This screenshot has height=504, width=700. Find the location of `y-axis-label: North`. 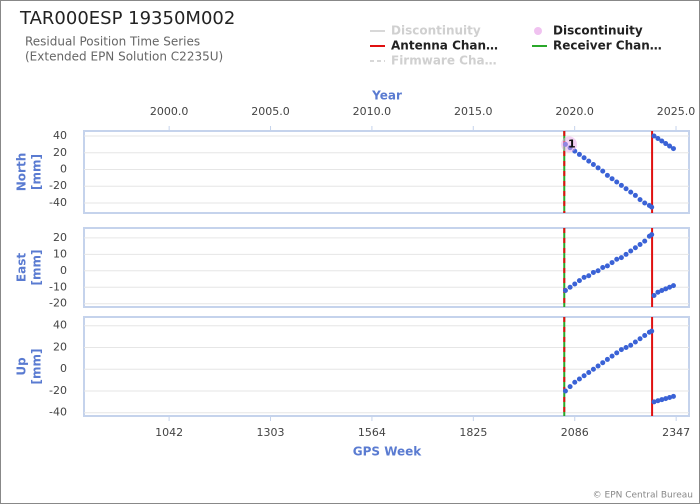

y-axis-label: North is located at coordinates (22, 172).